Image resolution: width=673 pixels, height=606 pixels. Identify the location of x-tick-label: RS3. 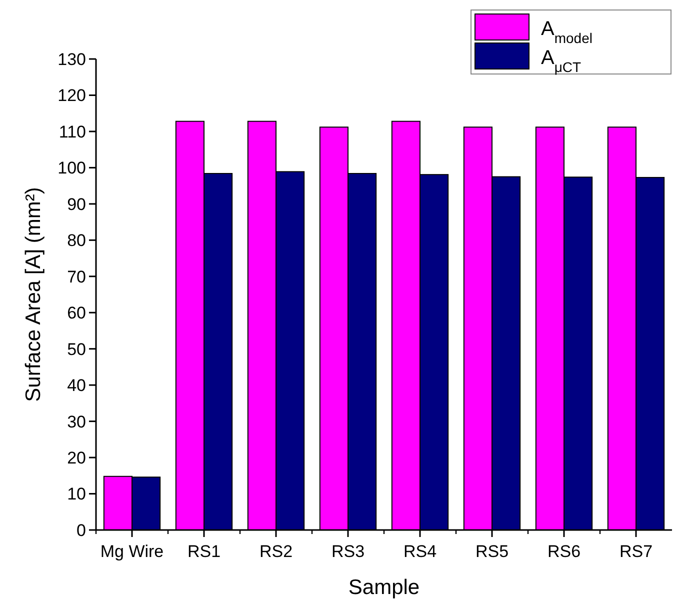
(348, 551).